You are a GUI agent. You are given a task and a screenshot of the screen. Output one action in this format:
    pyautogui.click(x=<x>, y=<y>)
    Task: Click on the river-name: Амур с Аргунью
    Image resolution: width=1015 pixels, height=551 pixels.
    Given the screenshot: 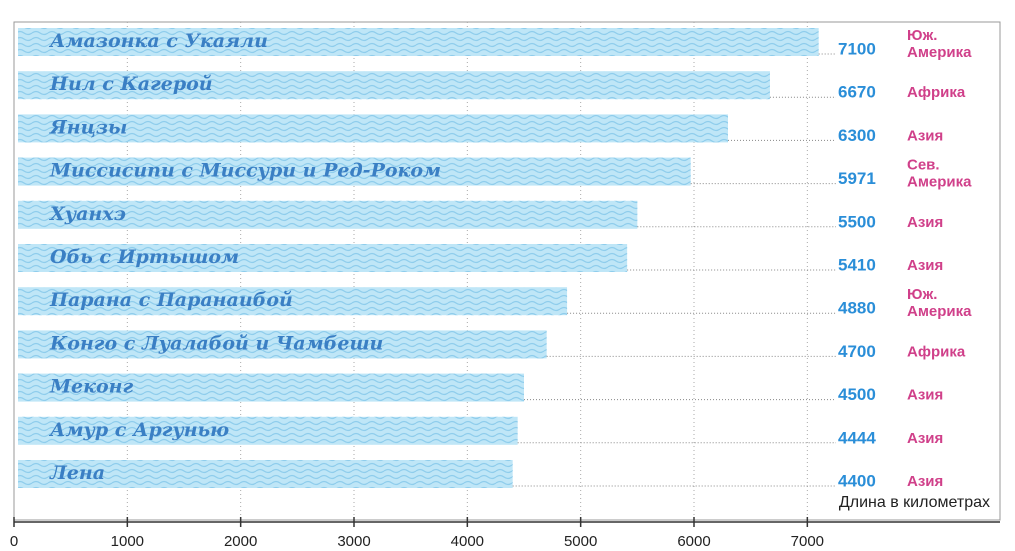 What is the action you would take?
    pyautogui.click(x=138, y=430)
    